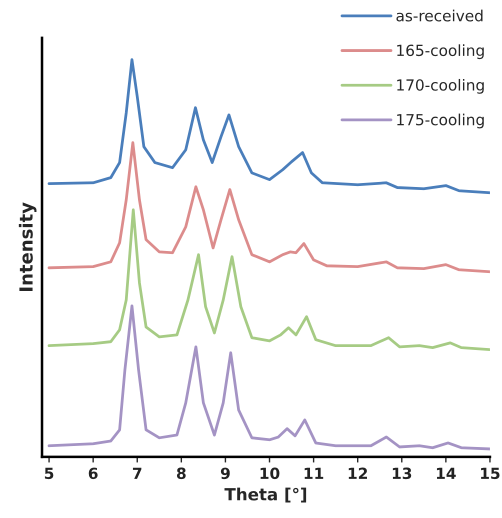  Describe the element at coordinates (446, 473) in the screenshot. I see `x-tick-label: 14` at that location.